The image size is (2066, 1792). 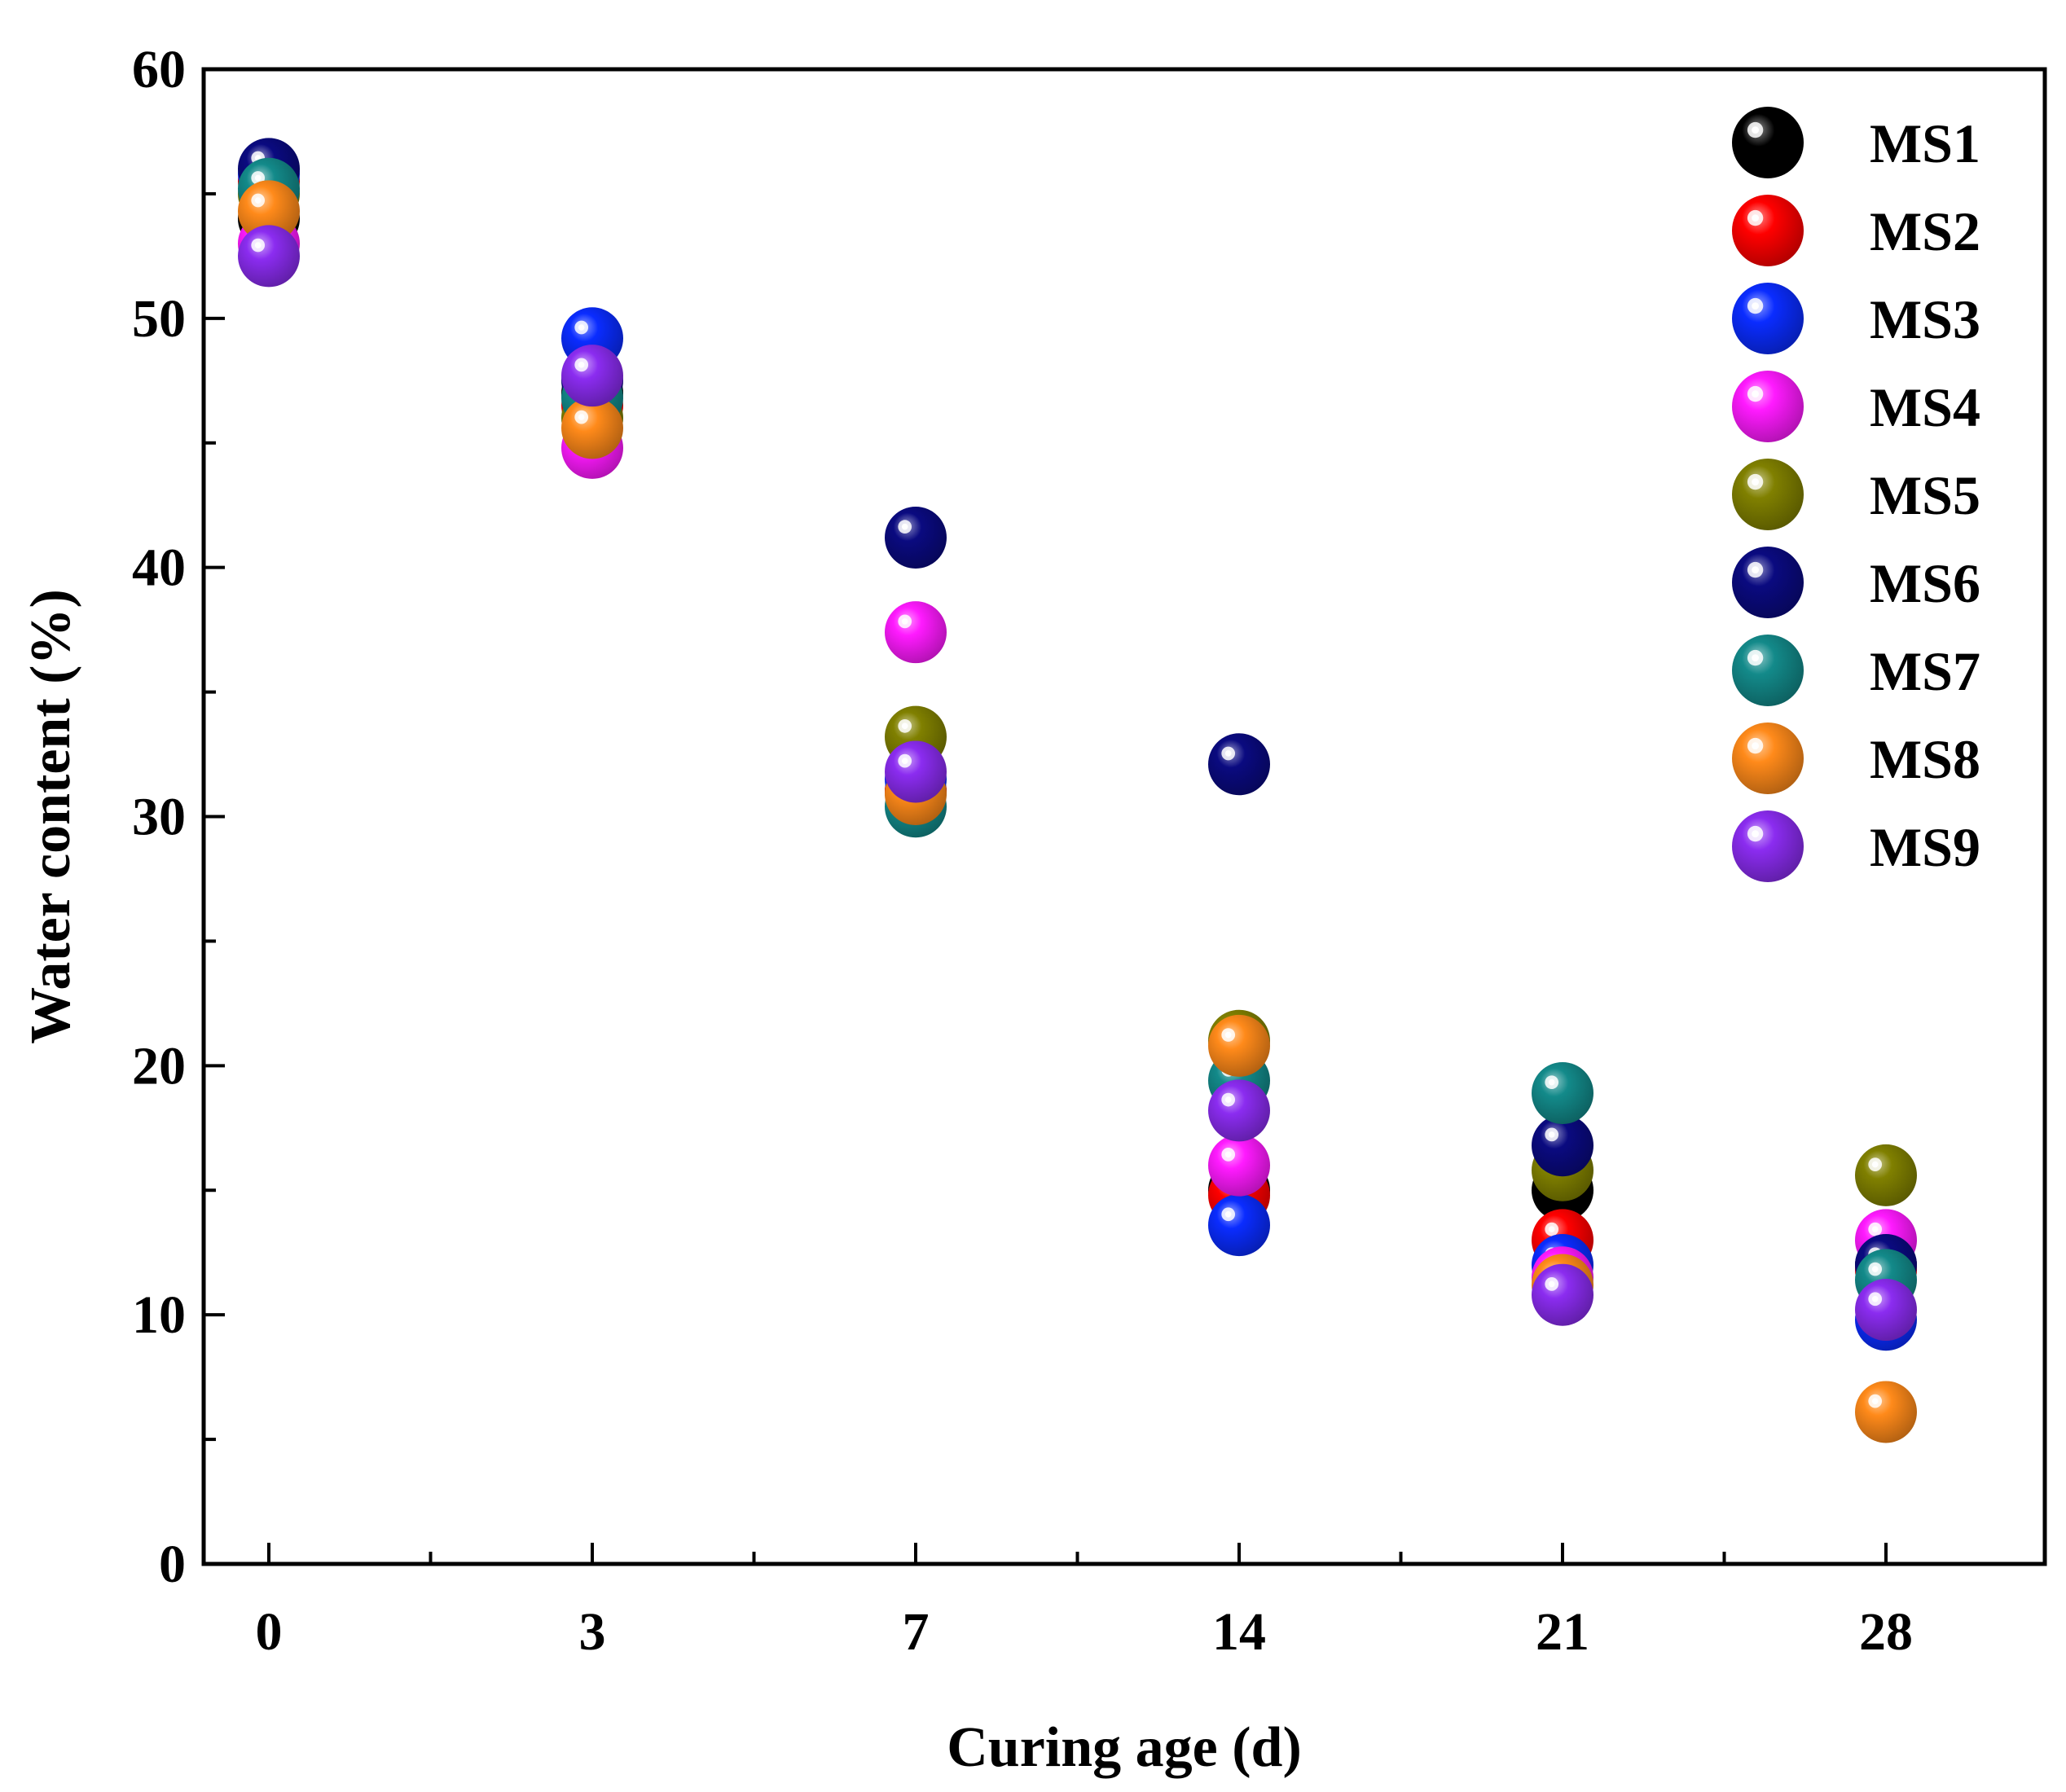 What do you see at coordinates (1562, 1632) in the screenshot?
I see `x-tick-label: 21` at bounding box center [1562, 1632].